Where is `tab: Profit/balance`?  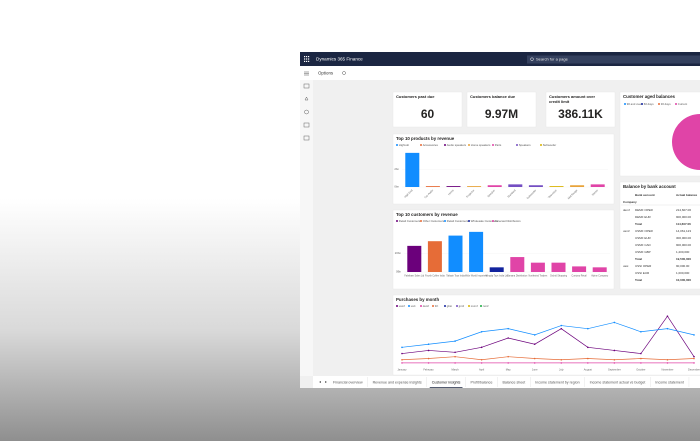
tab: Profit/balance is located at coordinates (481, 382).